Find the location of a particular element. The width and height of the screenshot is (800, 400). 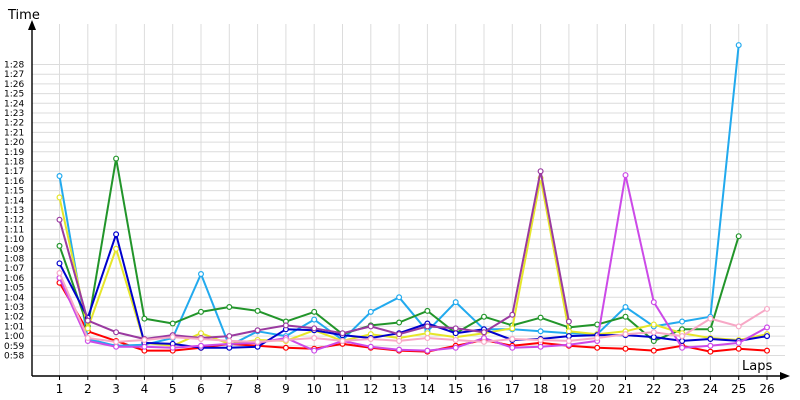

y-tick-label: 1:26 is located at coordinates (14, 85).